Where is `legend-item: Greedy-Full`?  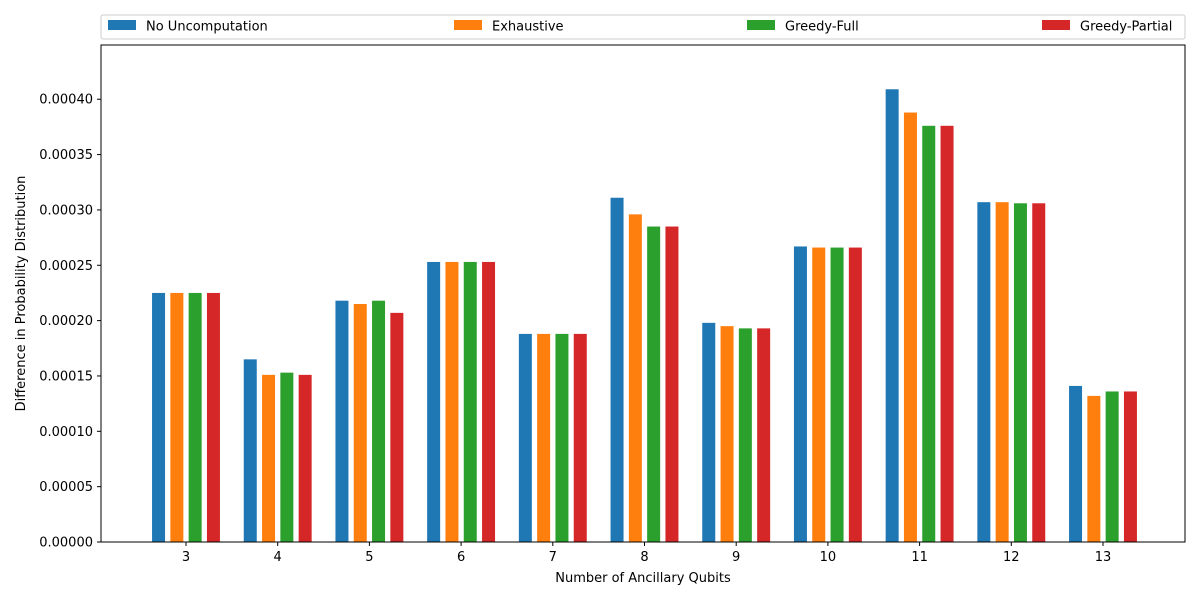 legend-item: Greedy-Full is located at coordinates (803, 27).